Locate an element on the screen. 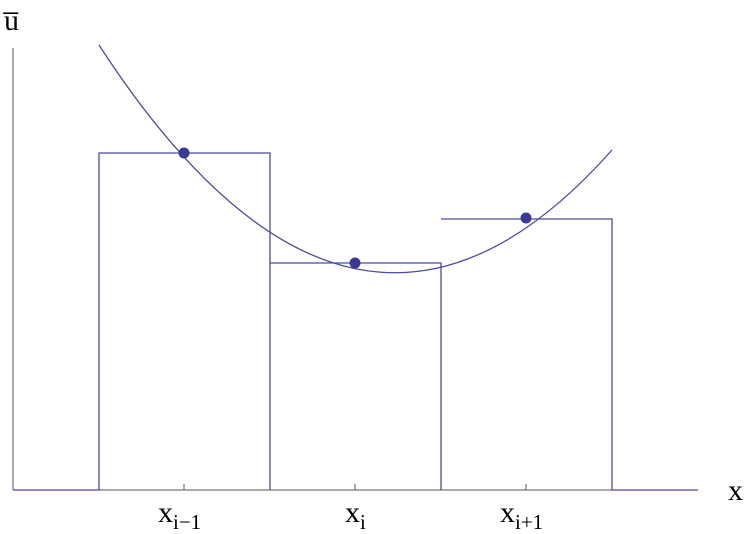 The width and height of the screenshot is (747, 534). cell-label: xi is located at coordinates (355, 515).